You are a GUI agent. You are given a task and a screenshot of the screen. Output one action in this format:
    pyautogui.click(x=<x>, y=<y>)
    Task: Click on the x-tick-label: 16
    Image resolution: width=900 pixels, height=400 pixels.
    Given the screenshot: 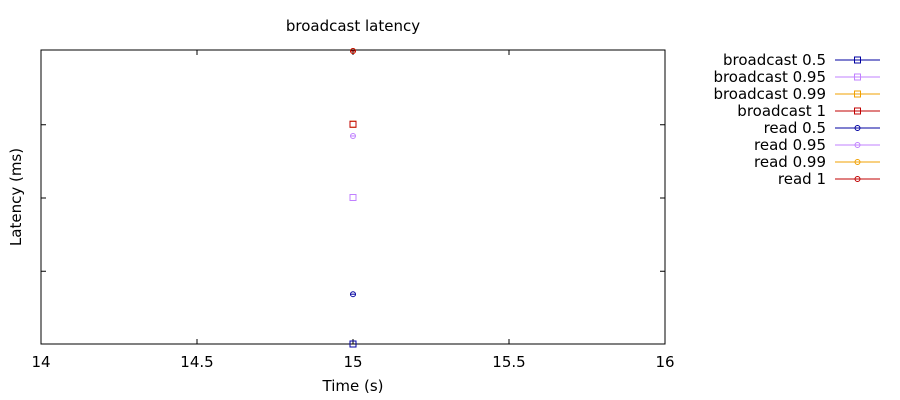 What is the action you would take?
    pyautogui.click(x=664, y=362)
    